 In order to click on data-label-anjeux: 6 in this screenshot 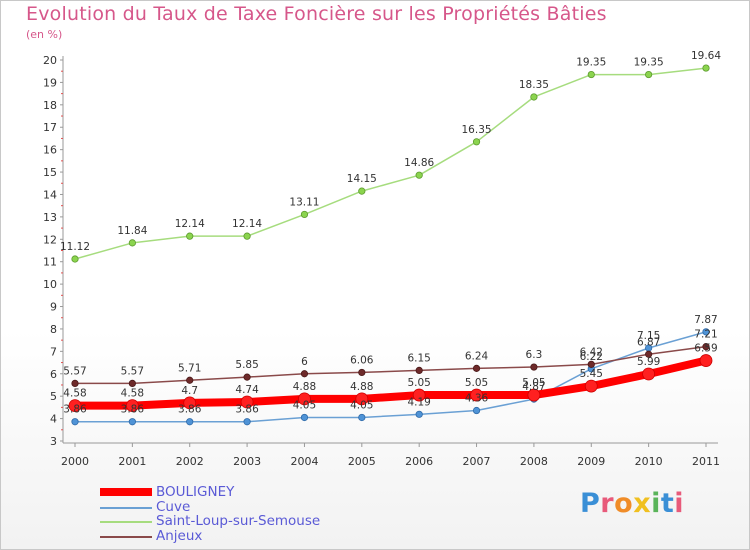, I will do `click(304, 362)`.